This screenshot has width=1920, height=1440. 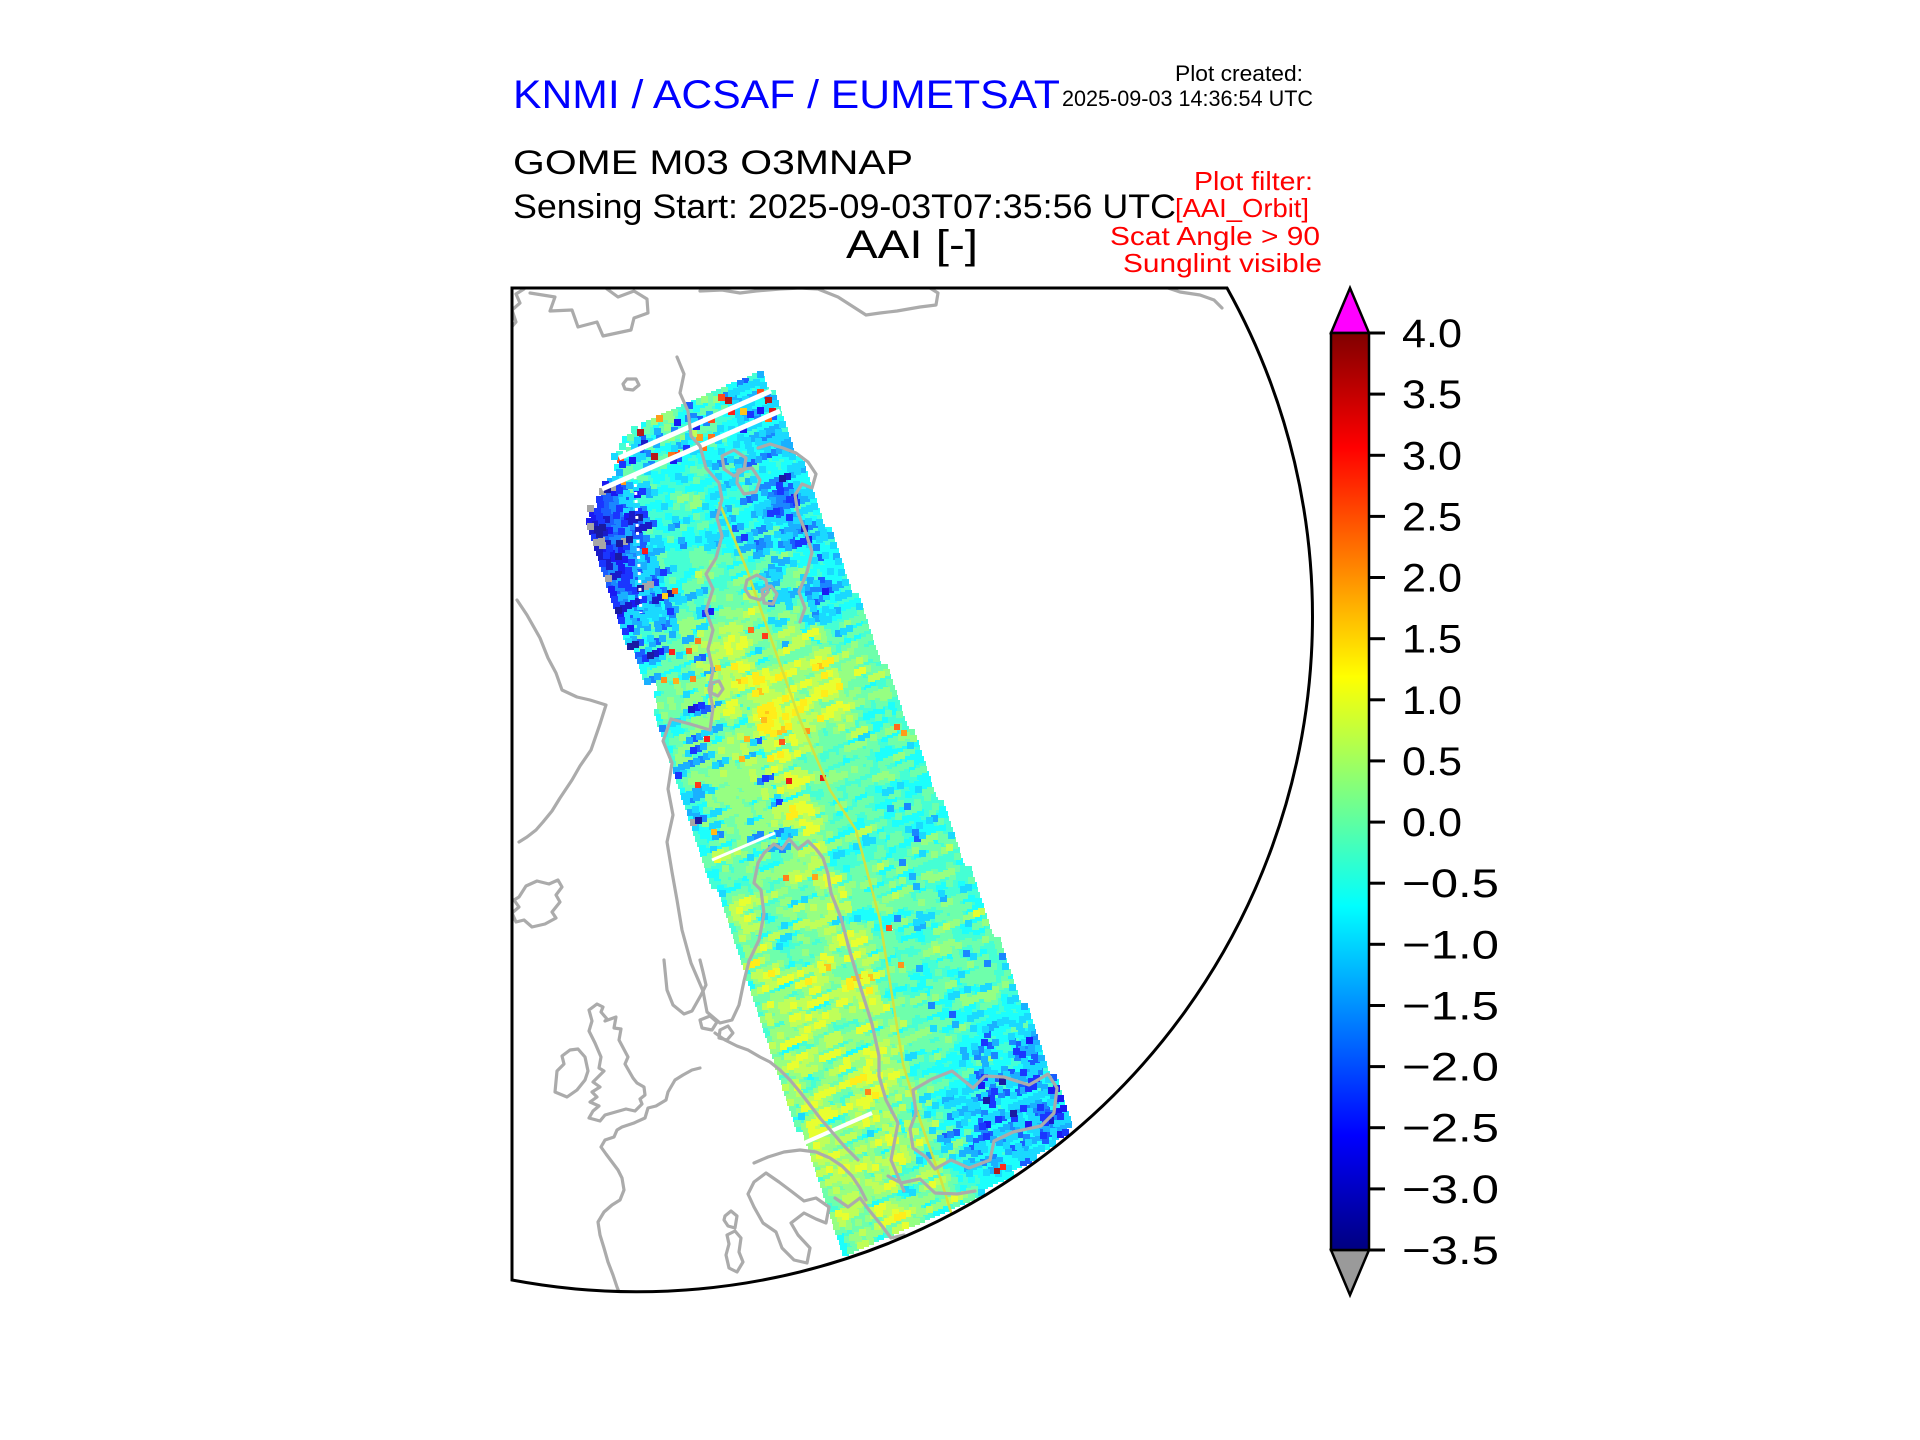 What do you see at coordinates (1432, 517) in the screenshot?
I see `svg-text: 2.5` at bounding box center [1432, 517].